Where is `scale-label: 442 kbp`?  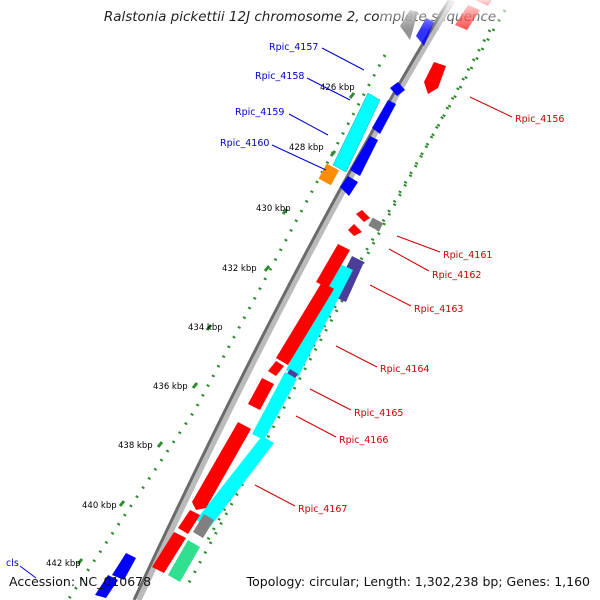 scale-label: 442 kbp is located at coordinates (63, 564).